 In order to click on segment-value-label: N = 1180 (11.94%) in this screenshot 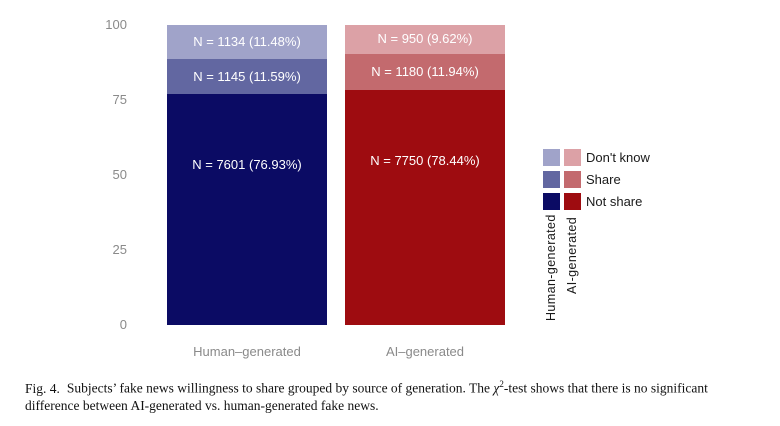, I will do `click(425, 71)`.